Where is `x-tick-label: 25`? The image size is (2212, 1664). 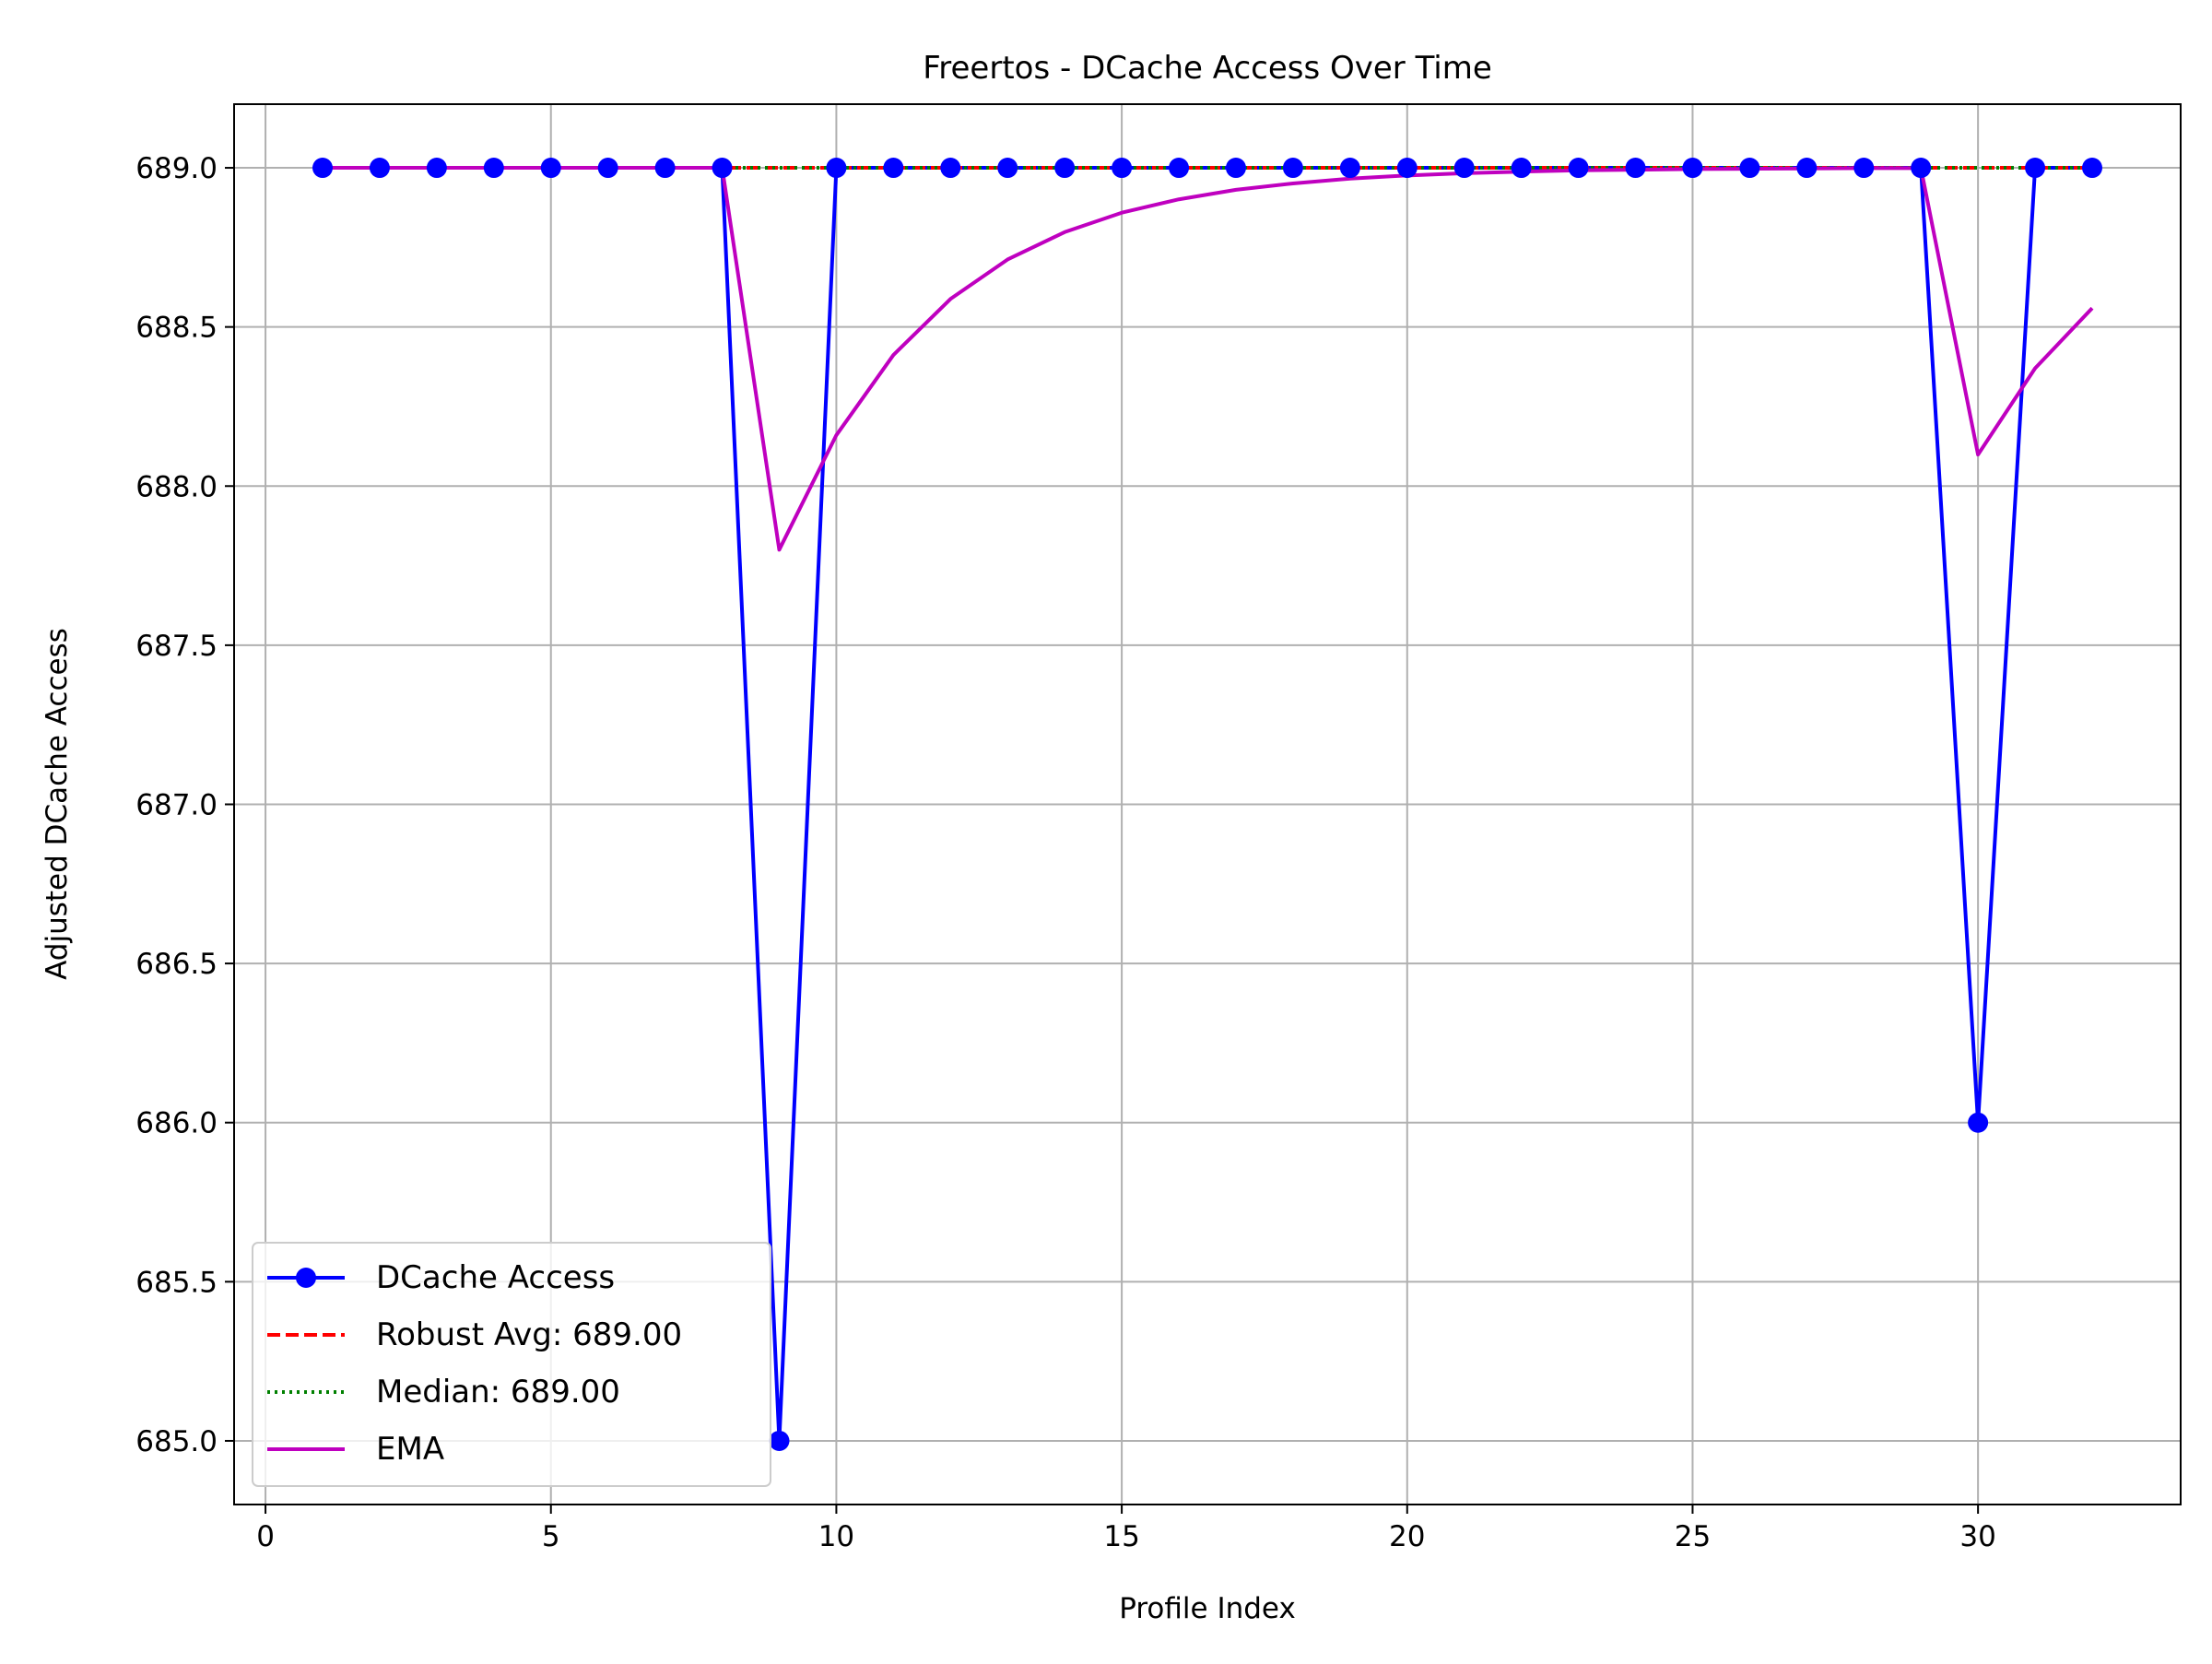
x-tick-label: 25 is located at coordinates (1693, 1536).